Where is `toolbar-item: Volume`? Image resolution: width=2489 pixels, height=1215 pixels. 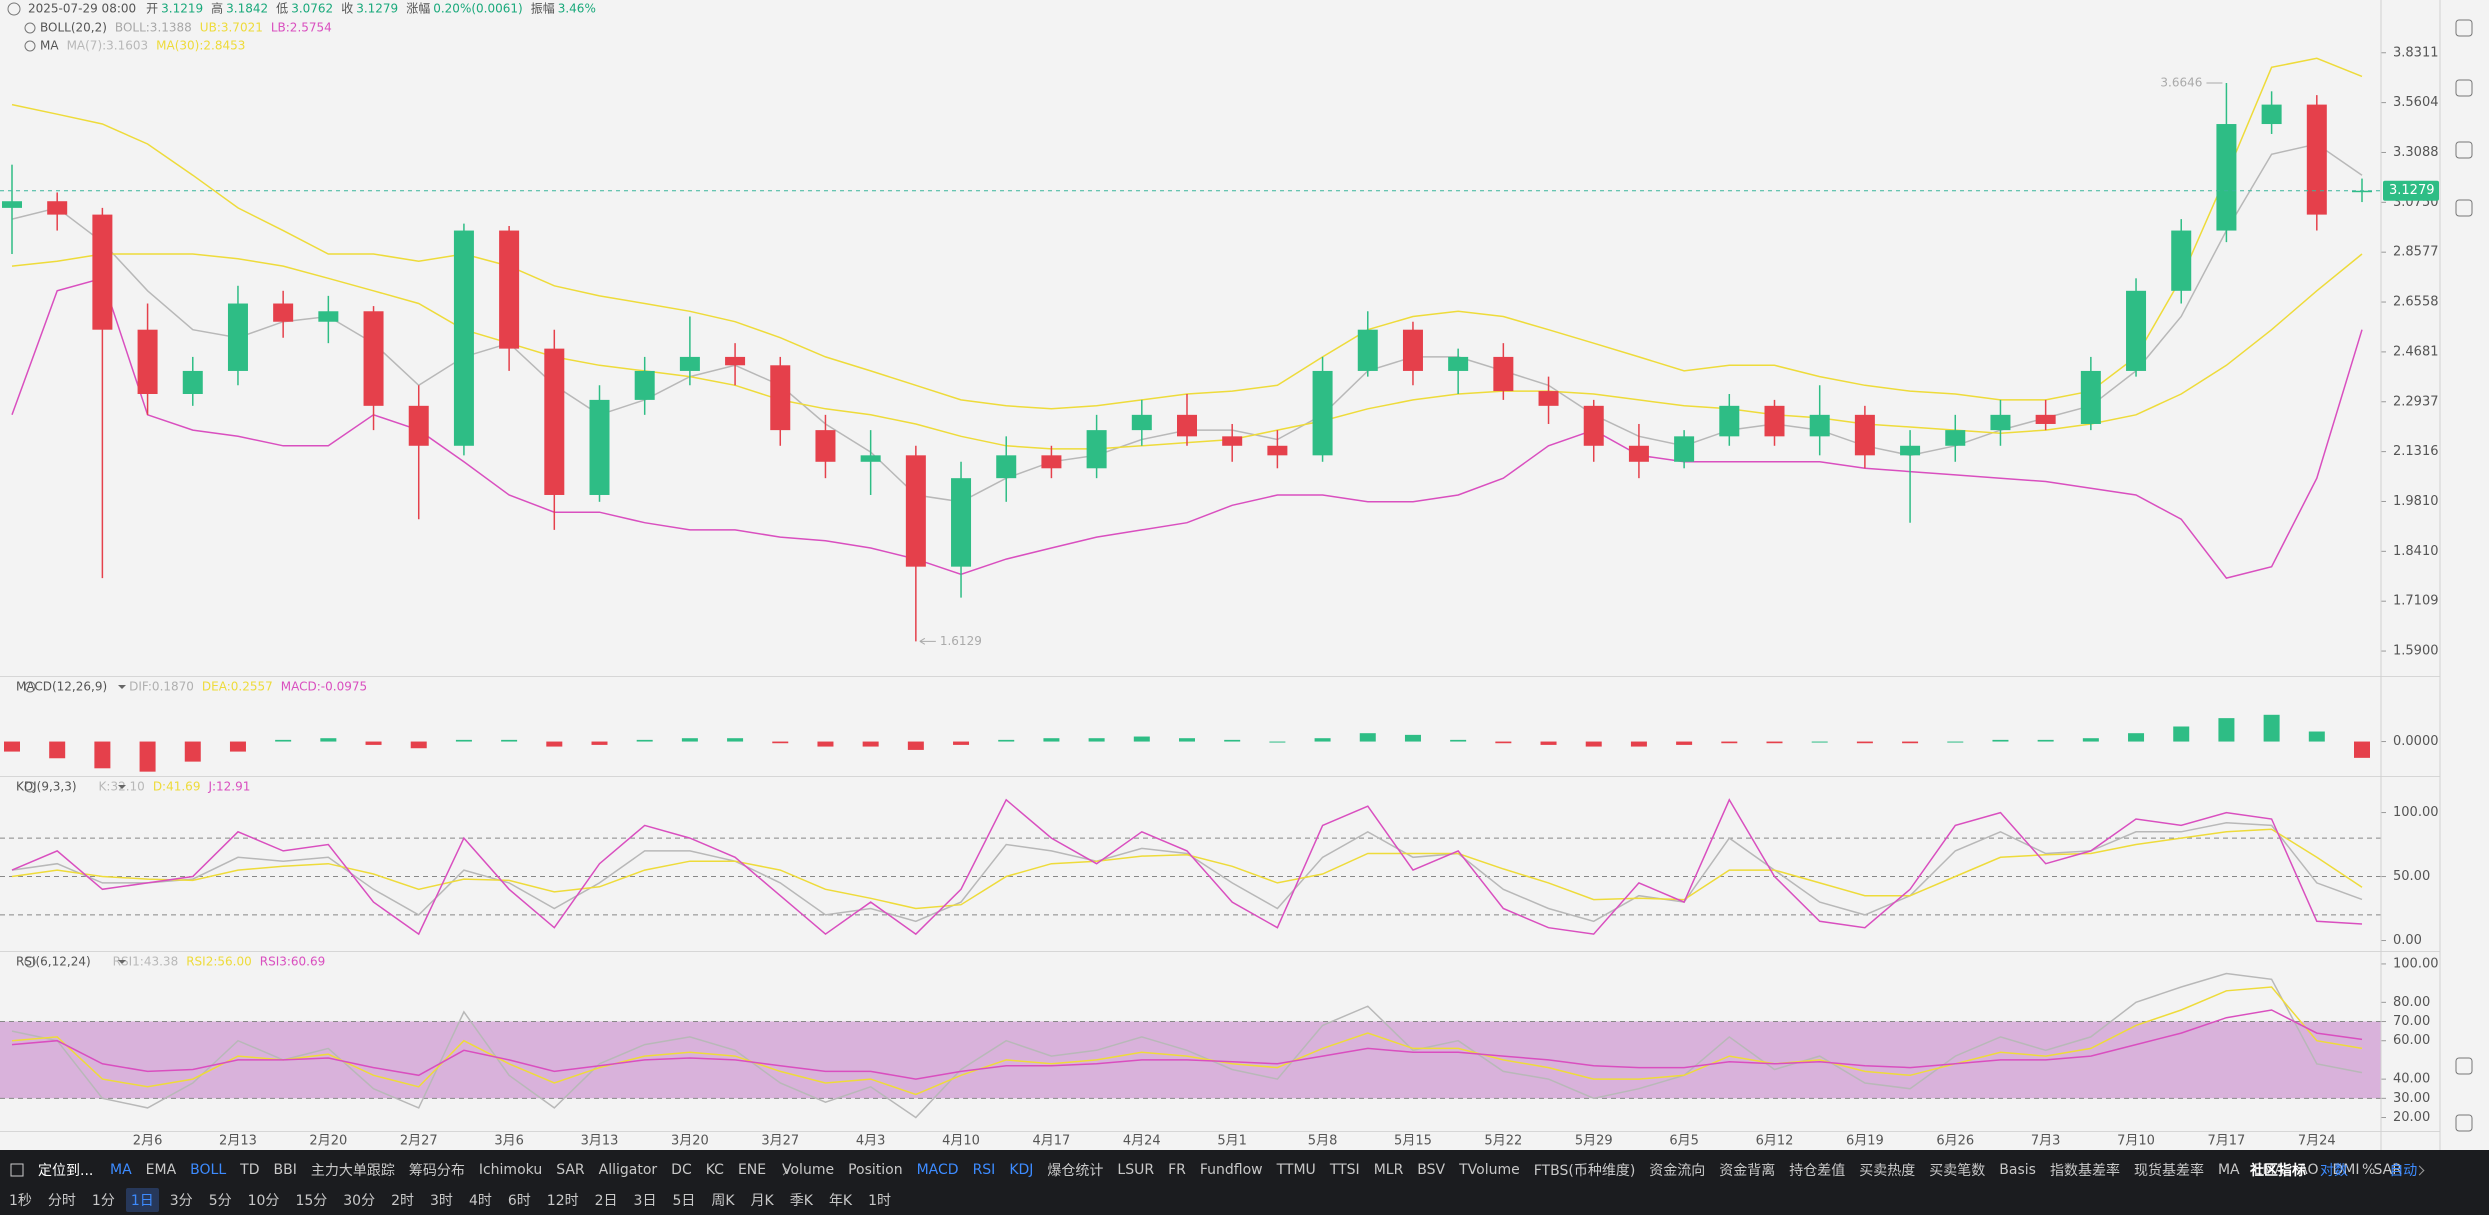 toolbar-item: Volume is located at coordinates (808, 1170).